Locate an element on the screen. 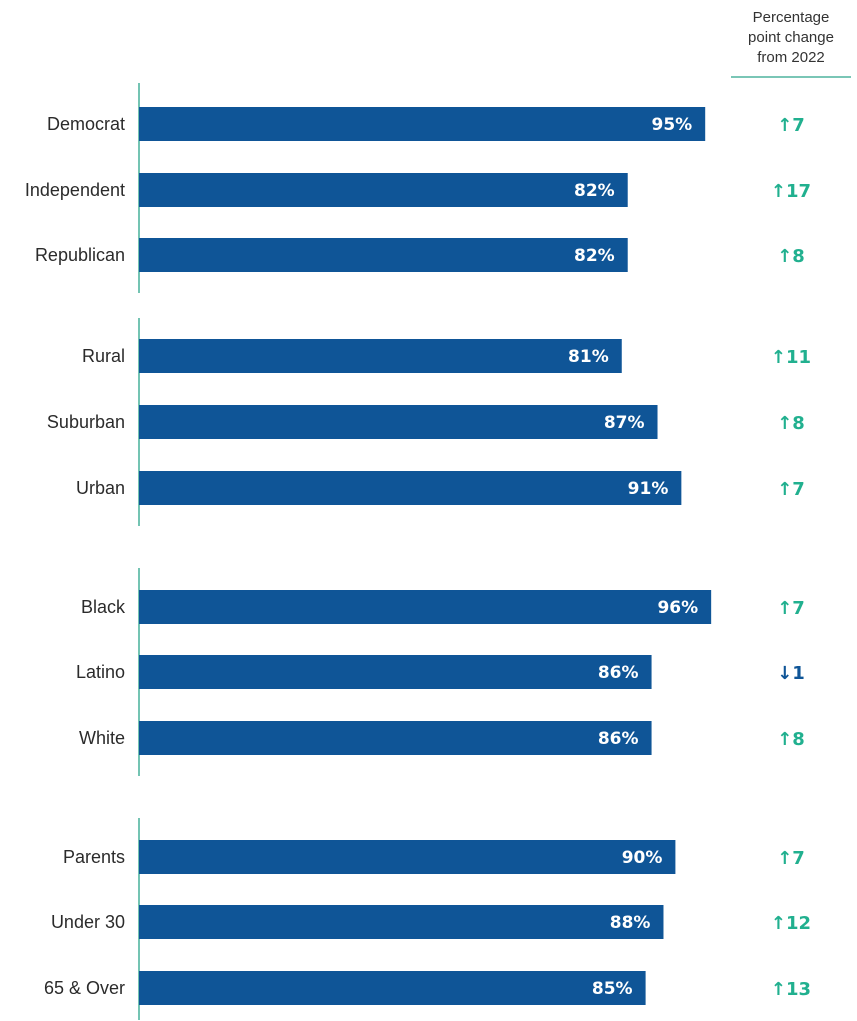 This screenshot has height=1021, width=857. category-label: Under 30 is located at coordinates (88, 922).